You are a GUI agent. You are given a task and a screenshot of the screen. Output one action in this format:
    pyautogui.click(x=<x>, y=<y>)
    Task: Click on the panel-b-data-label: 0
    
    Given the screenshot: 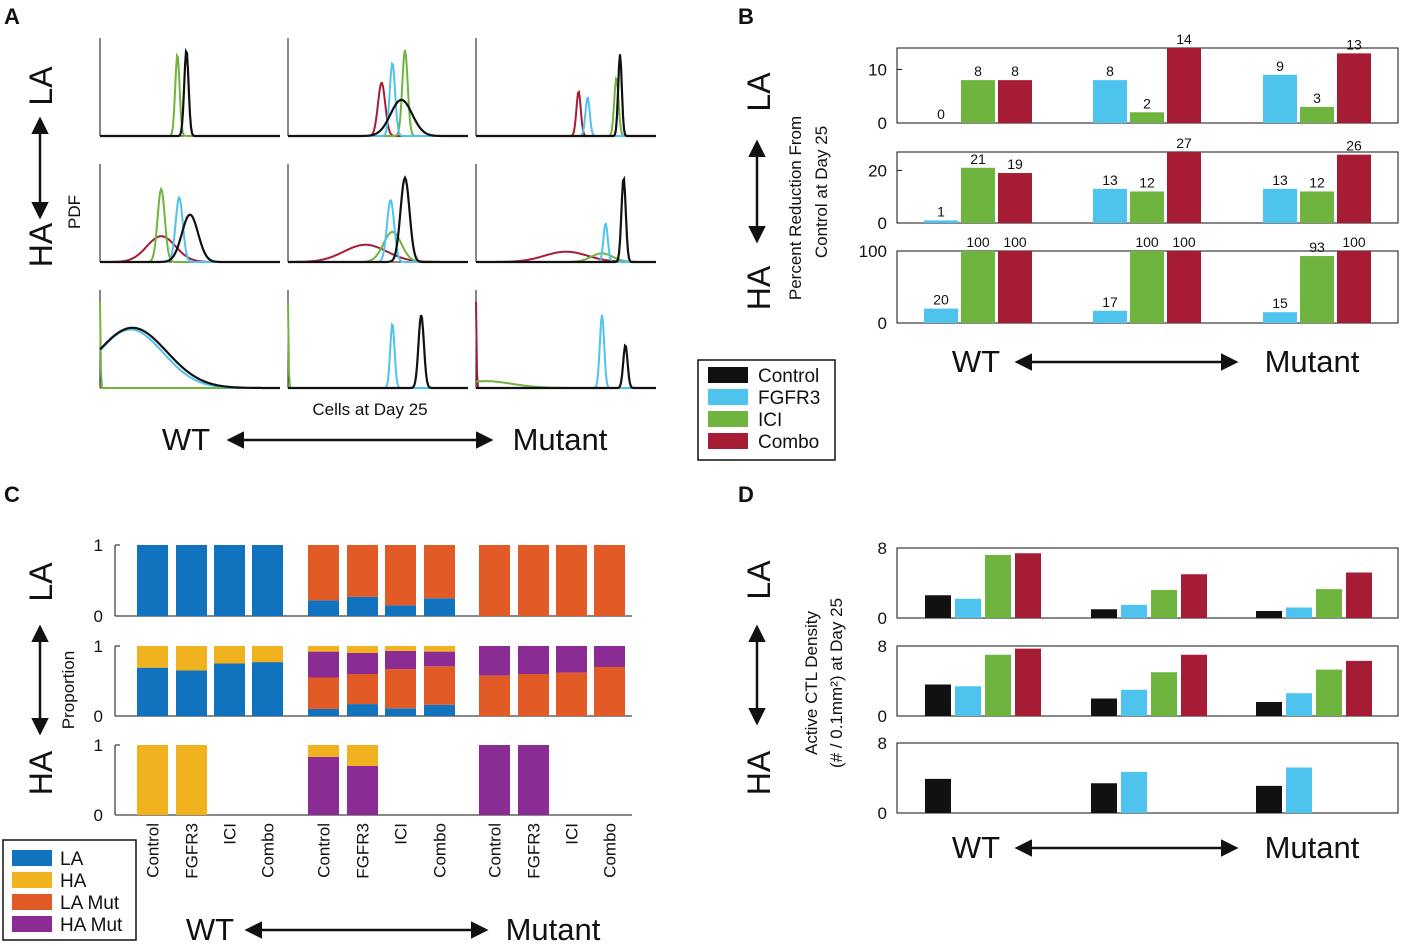 What is the action you would take?
    pyautogui.click(x=941, y=114)
    